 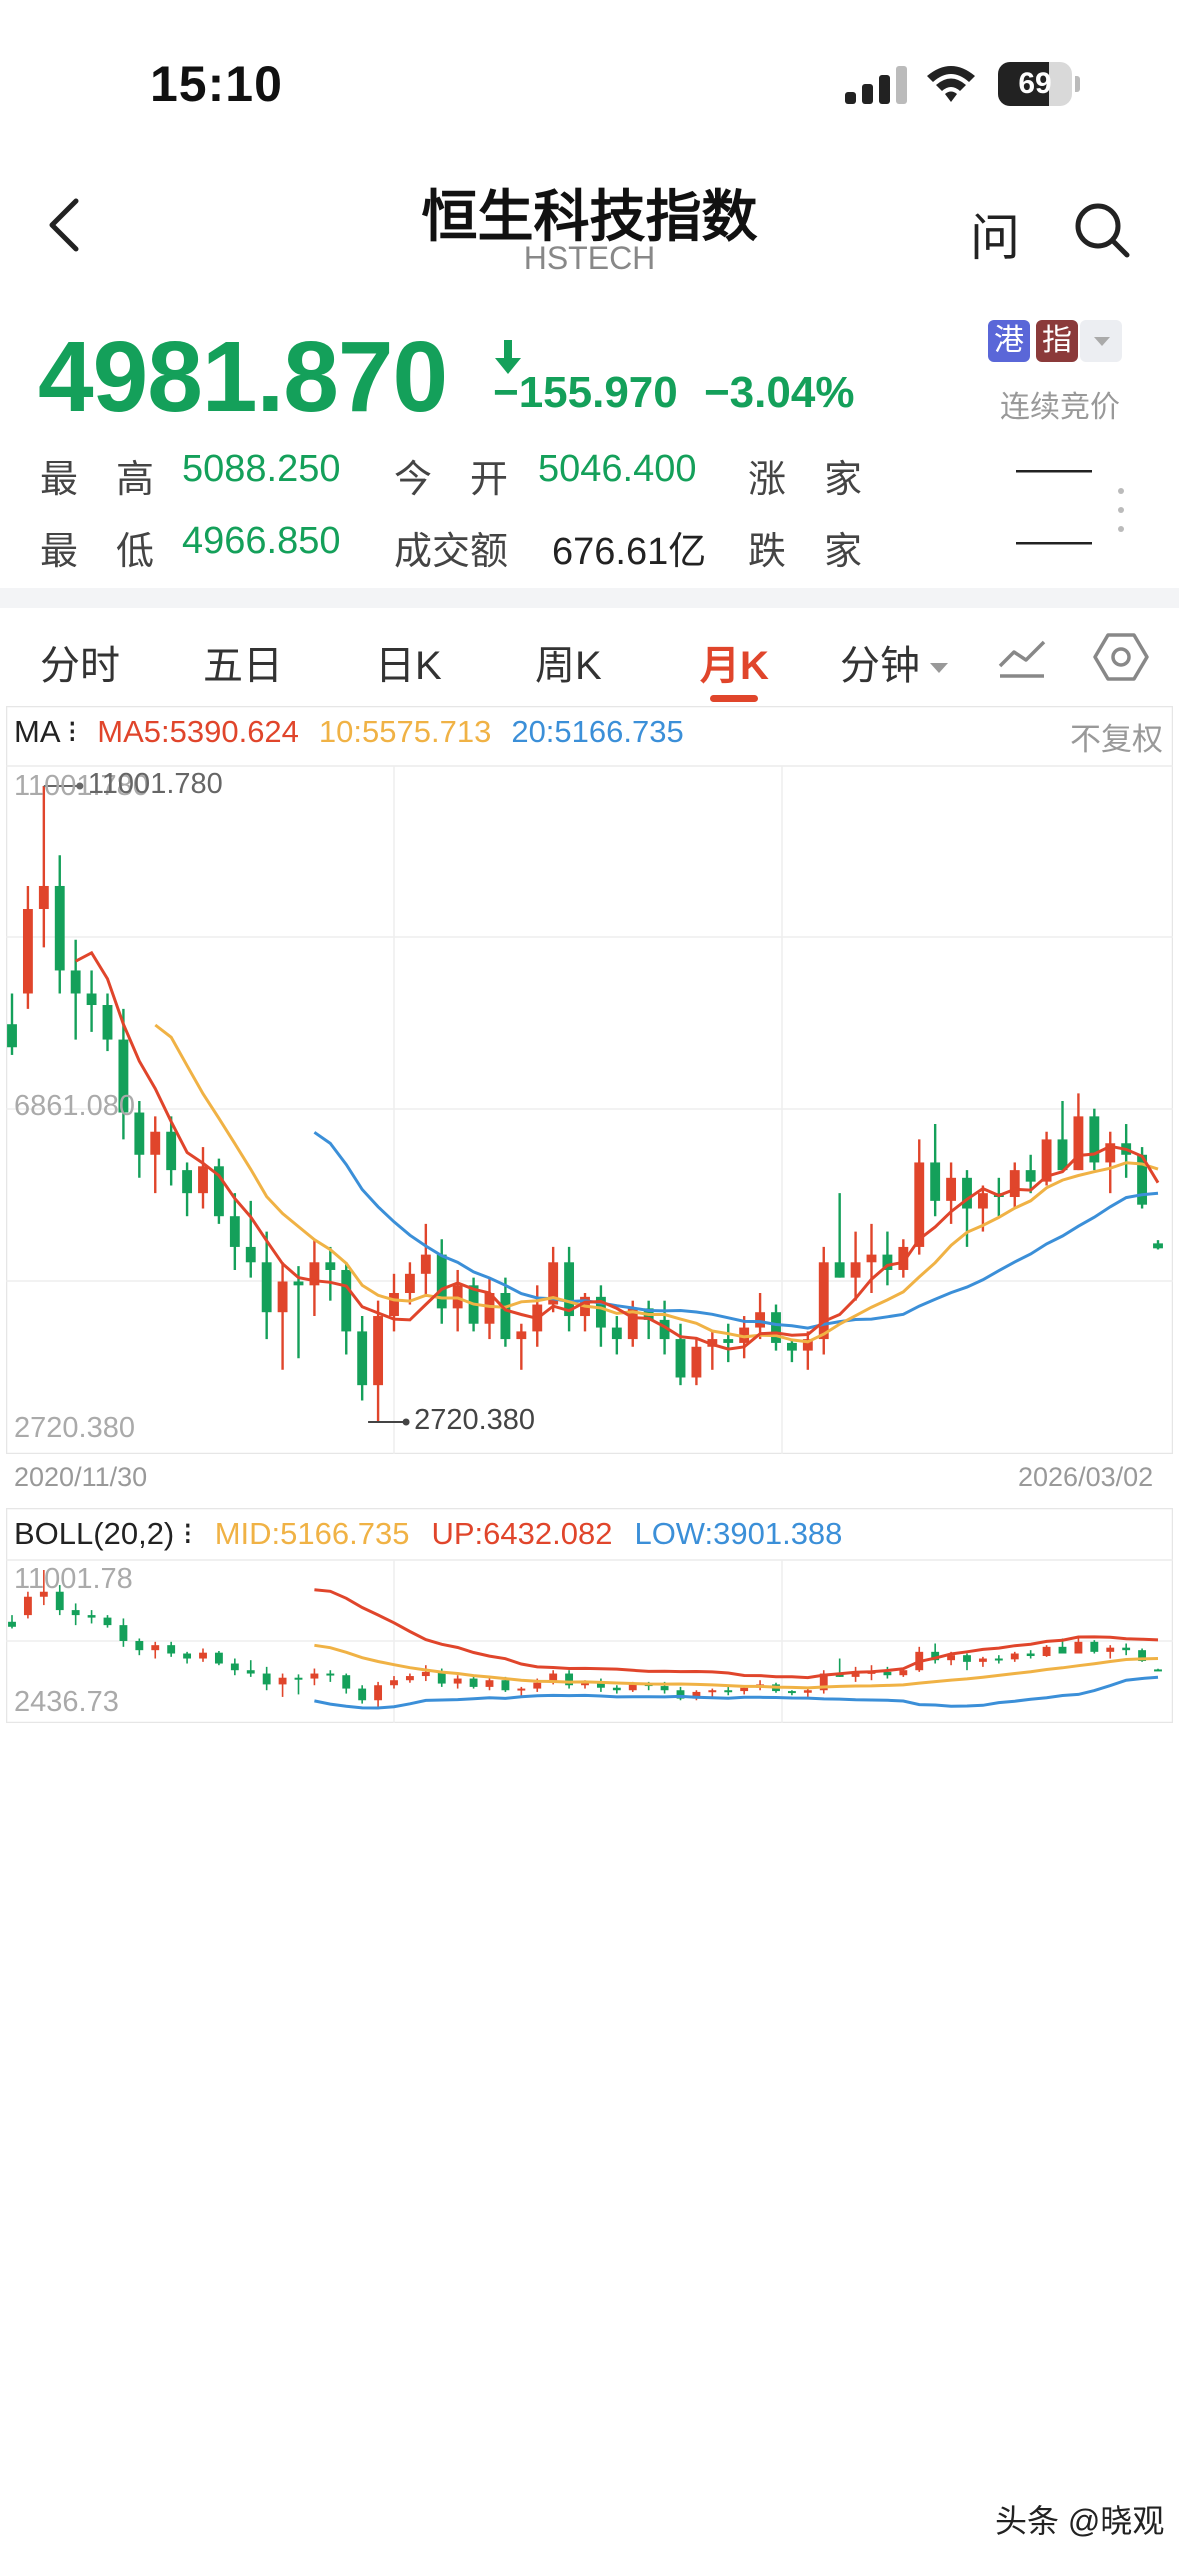 What do you see at coordinates (408, 666) in the screenshot?
I see `tab-daily-k: 日K` at bounding box center [408, 666].